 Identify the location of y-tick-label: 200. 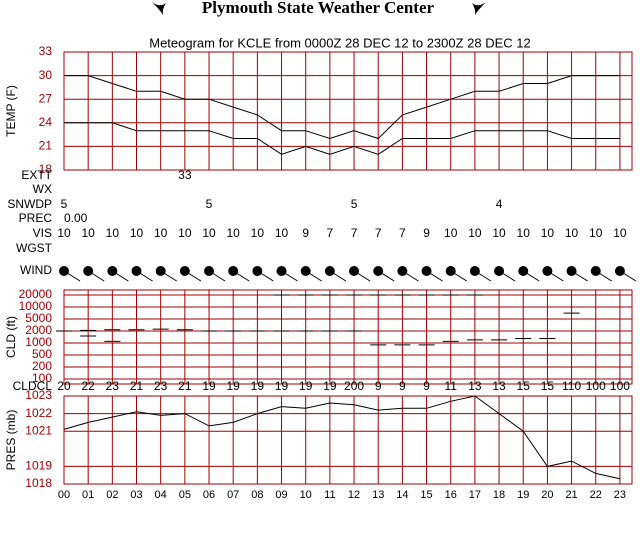
(42, 366).